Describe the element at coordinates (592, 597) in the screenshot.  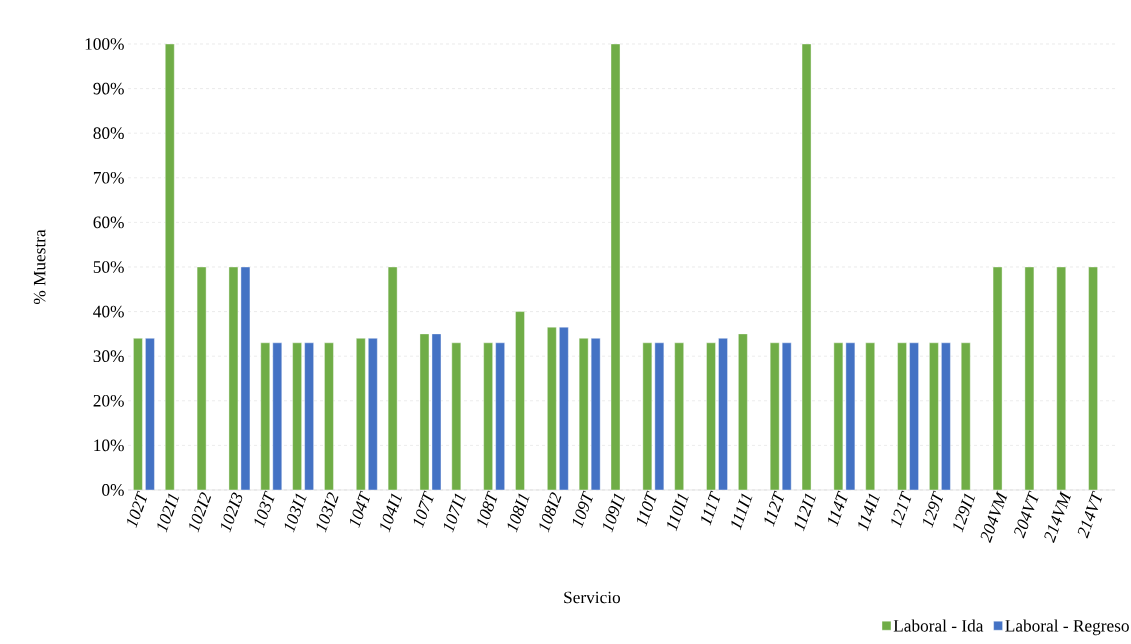
I see `x-axis-title: Servicio` at that location.